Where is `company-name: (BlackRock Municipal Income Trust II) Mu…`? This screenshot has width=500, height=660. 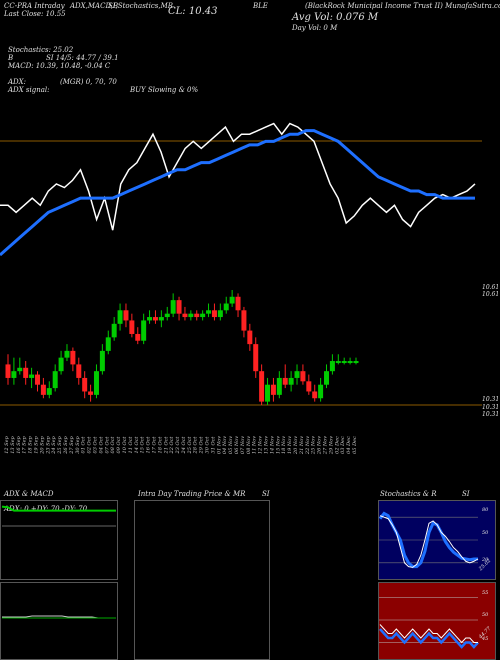
company-name: (BlackRock Municipal Income Trust II) Mu… is located at coordinates (402, 6).